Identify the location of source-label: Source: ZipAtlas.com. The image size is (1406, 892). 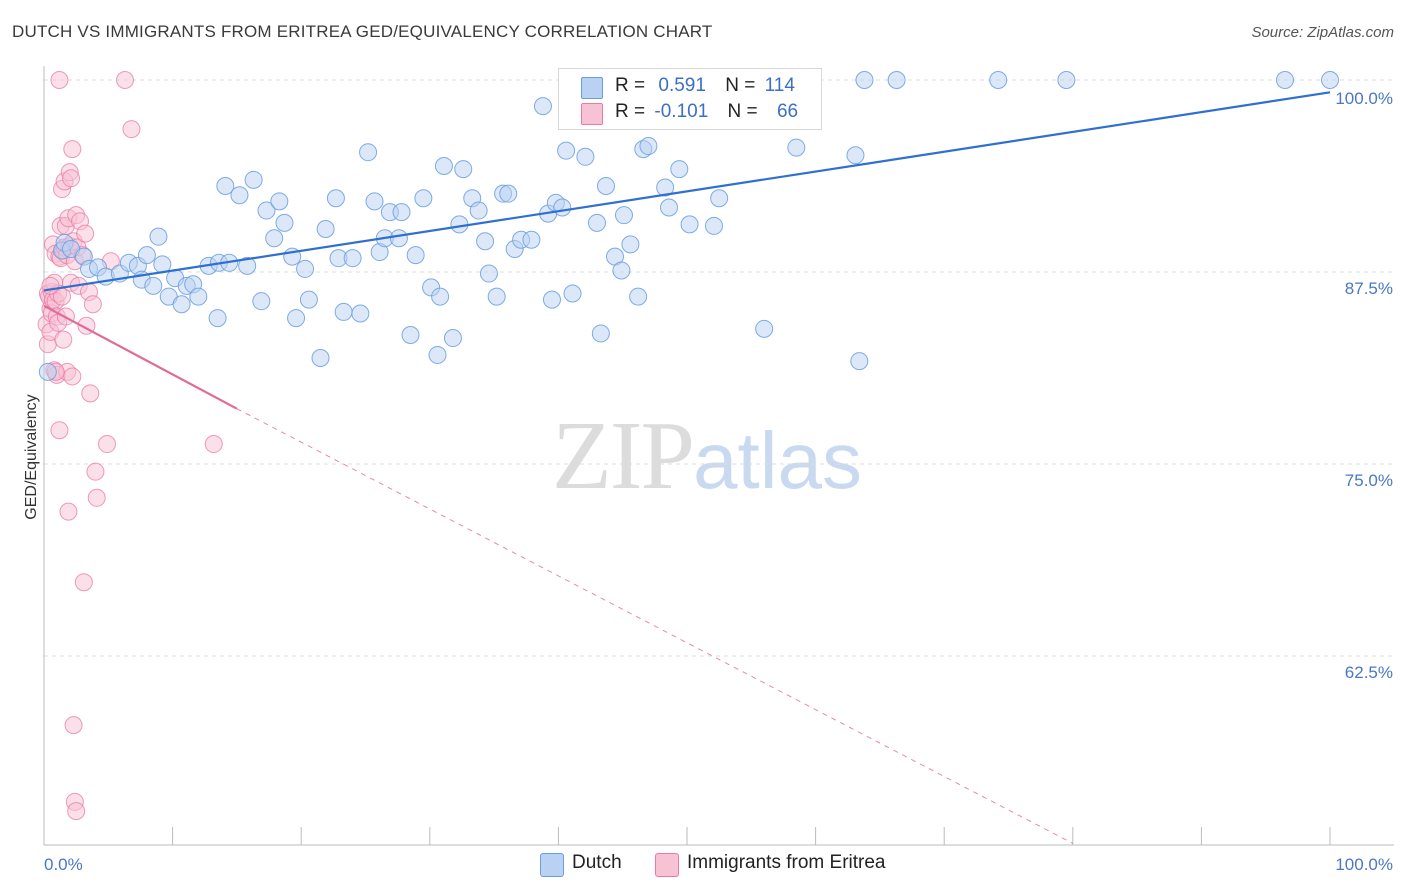
(1322, 32).